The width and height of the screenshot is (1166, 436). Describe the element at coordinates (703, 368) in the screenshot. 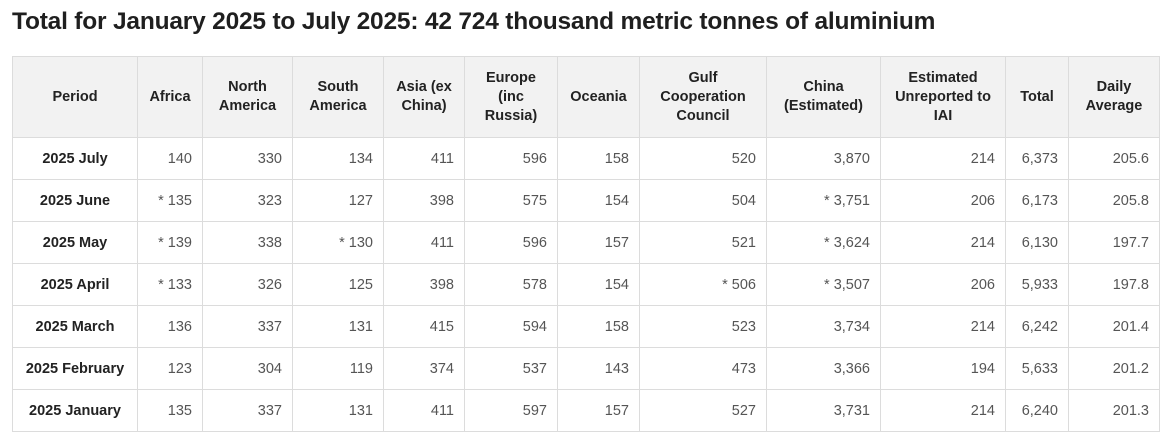

I see `value-cell: 473` at that location.